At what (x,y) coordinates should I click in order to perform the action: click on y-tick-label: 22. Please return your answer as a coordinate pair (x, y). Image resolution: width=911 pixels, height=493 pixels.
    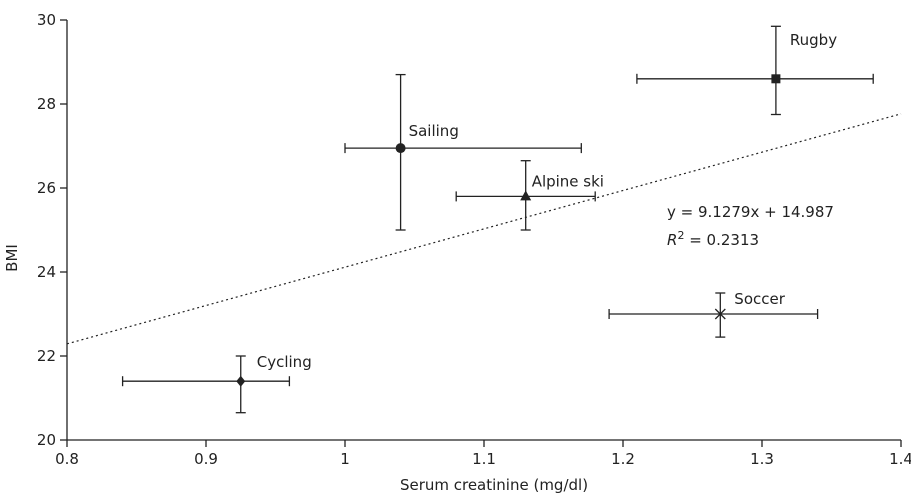
    Looking at the image, I should click on (46, 356).